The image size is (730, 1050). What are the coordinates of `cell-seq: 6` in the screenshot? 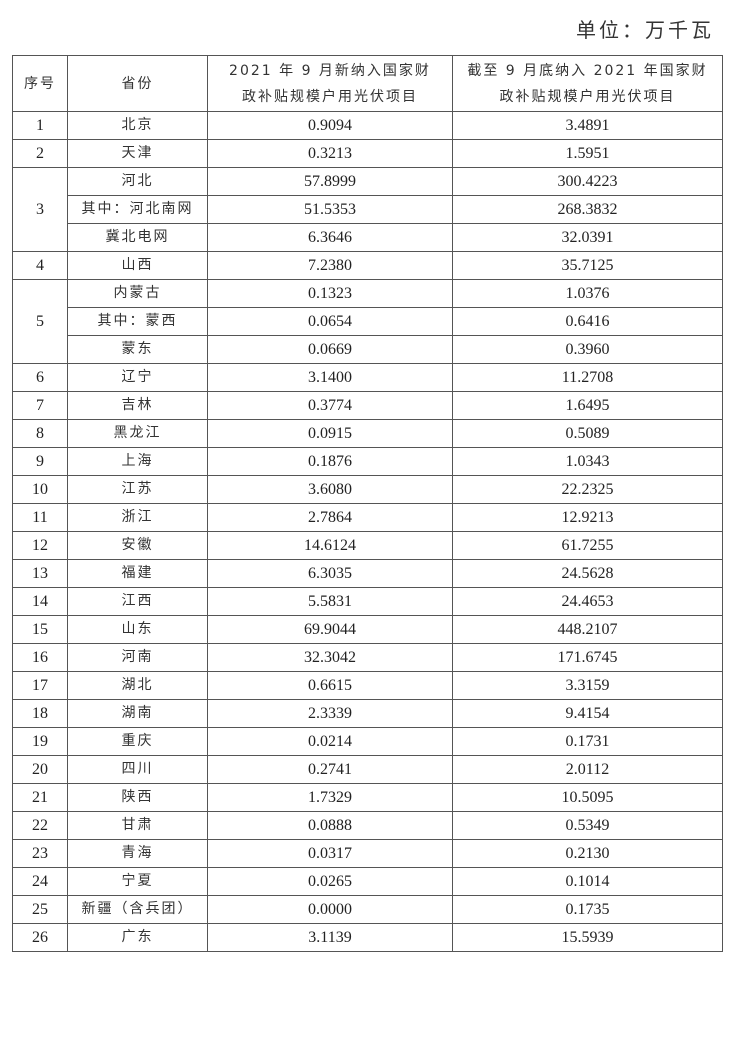 It's located at (40, 377).